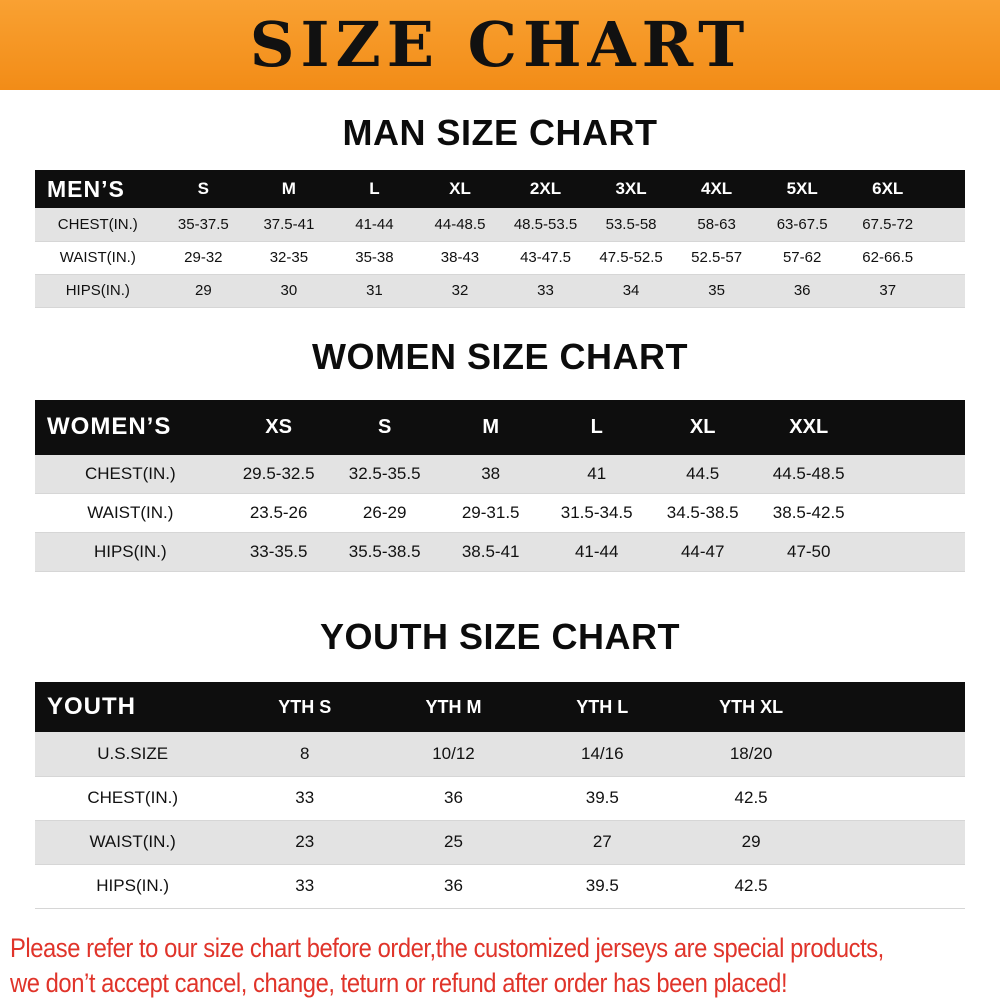  Describe the element at coordinates (717, 189) in the screenshot. I see `size-column-header: 4XL` at that location.